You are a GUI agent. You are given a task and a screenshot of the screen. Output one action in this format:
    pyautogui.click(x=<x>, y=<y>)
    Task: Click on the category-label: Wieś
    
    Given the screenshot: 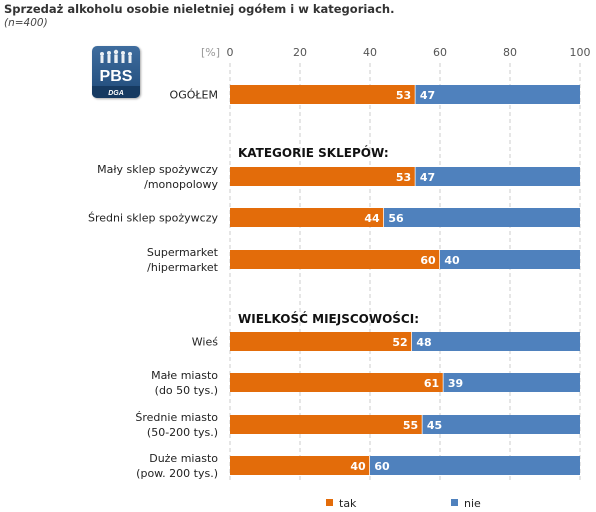 What is the action you would take?
    pyautogui.click(x=205, y=342)
    